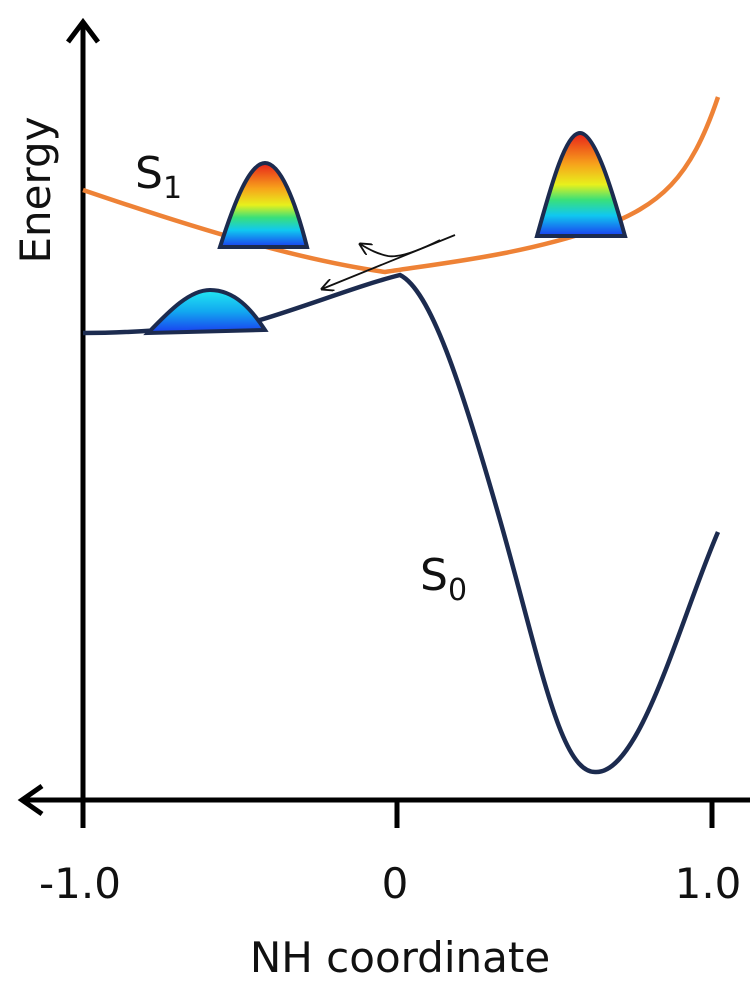 The width and height of the screenshot is (750, 983). What do you see at coordinates (400, 957) in the screenshot?
I see `x-axis-label: NH coordinate` at bounding box center [400, 957].